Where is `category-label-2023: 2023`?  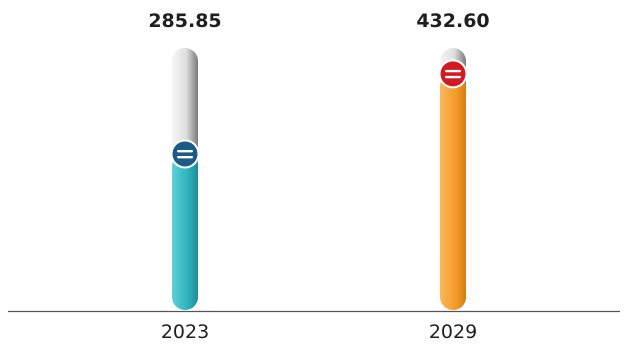 category-label-2023: 2023 is located at coordinates (185, 332).